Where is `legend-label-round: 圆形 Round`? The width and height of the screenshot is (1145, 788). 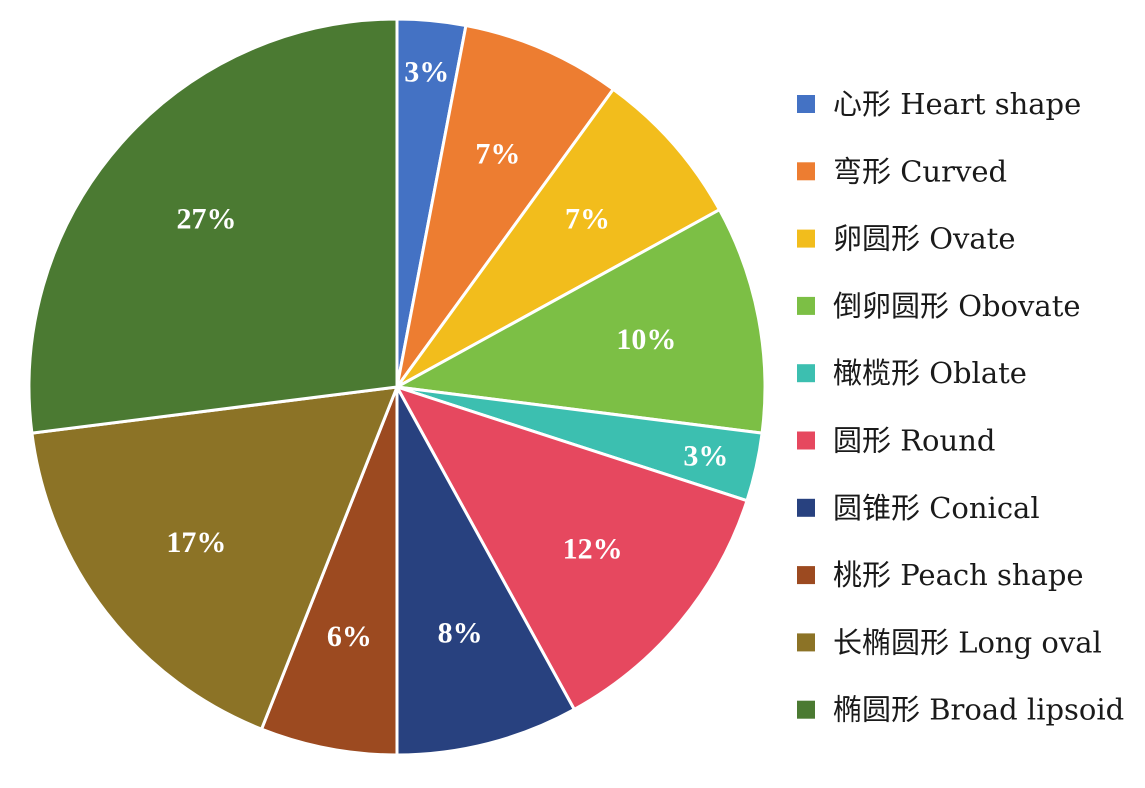
legend-label-round: 圆形 Round is located at coordinates (914, 441).